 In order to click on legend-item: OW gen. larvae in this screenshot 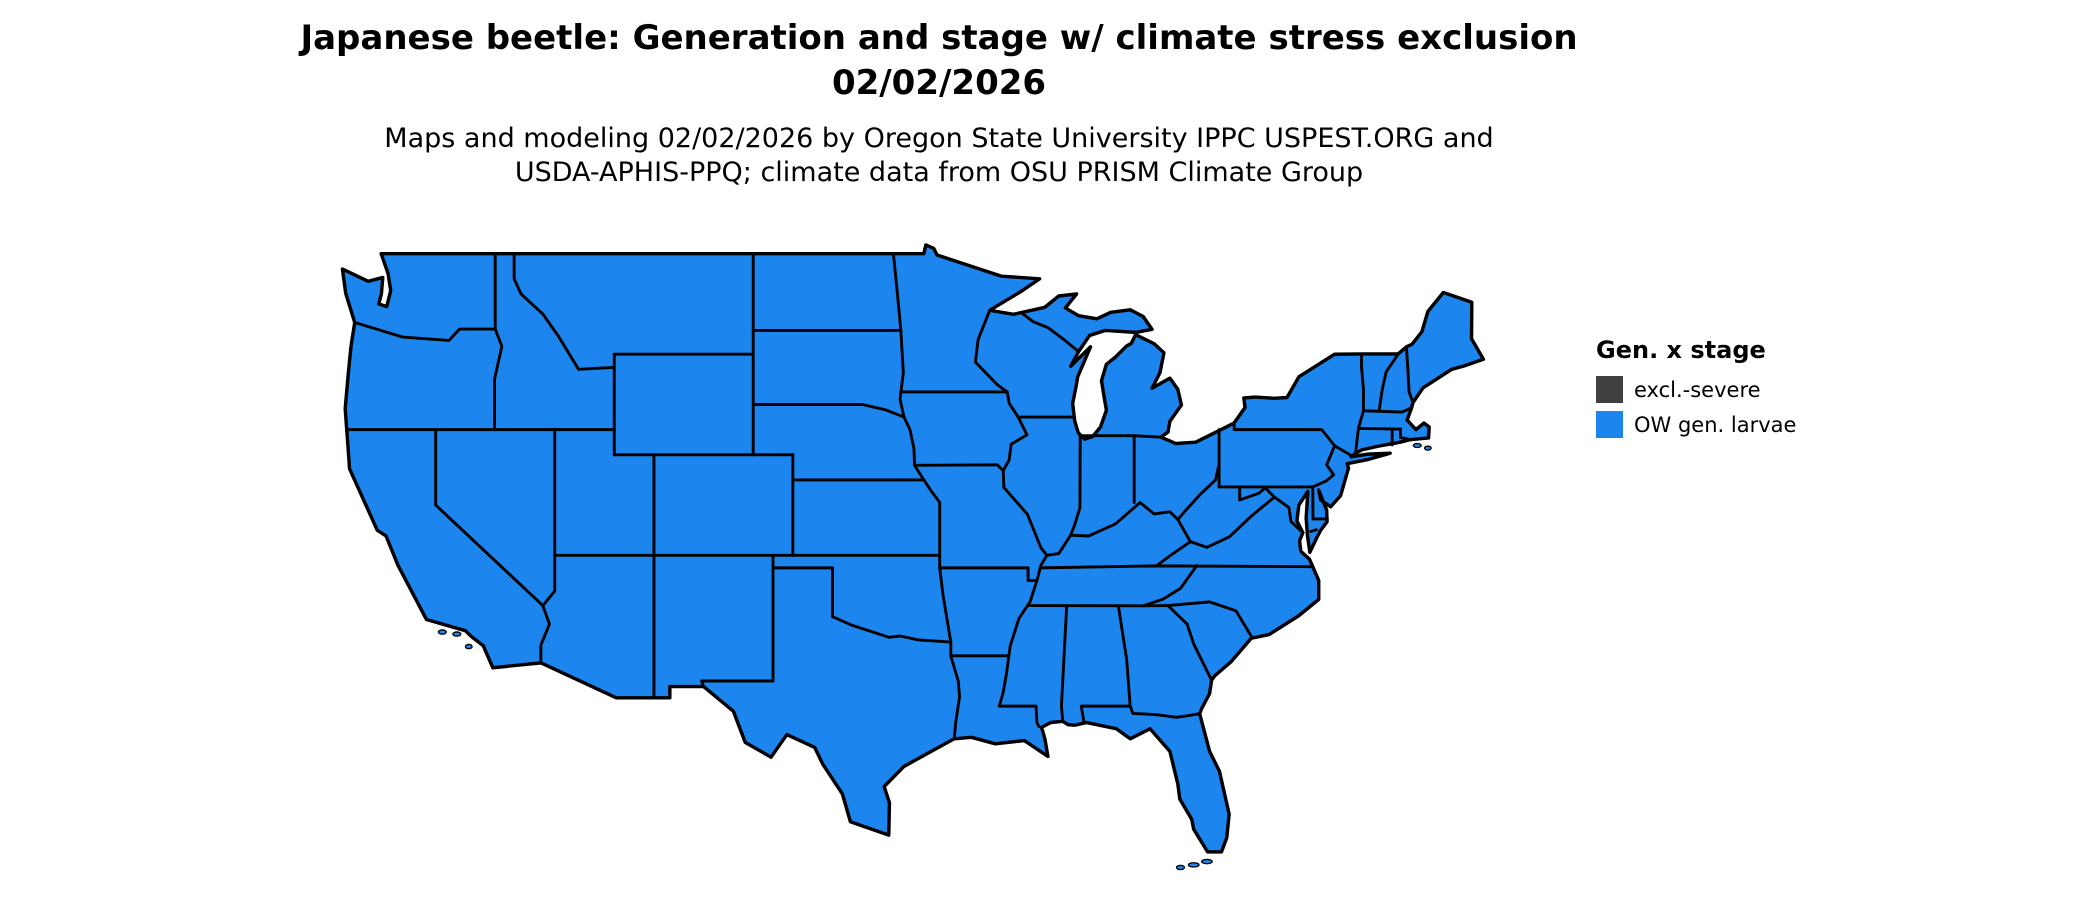, I will do `click(1696, 424)`.